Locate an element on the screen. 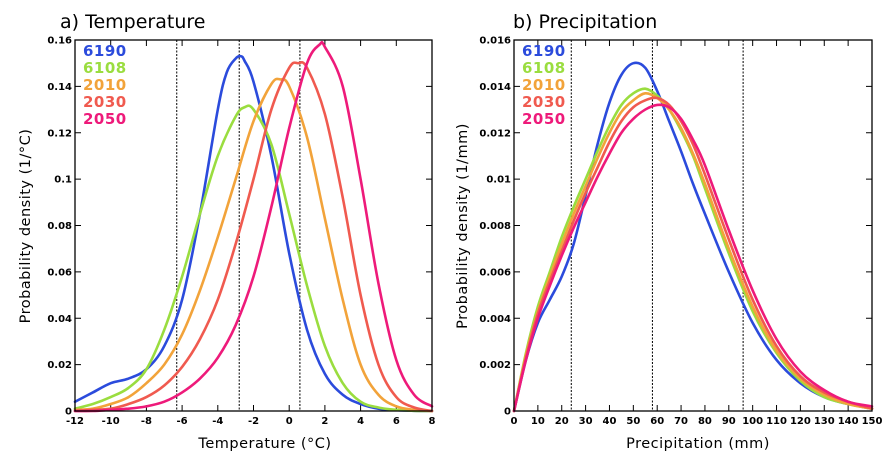  precipitation-legend-item-6108: 6108 is located at coordinates (544, 68).